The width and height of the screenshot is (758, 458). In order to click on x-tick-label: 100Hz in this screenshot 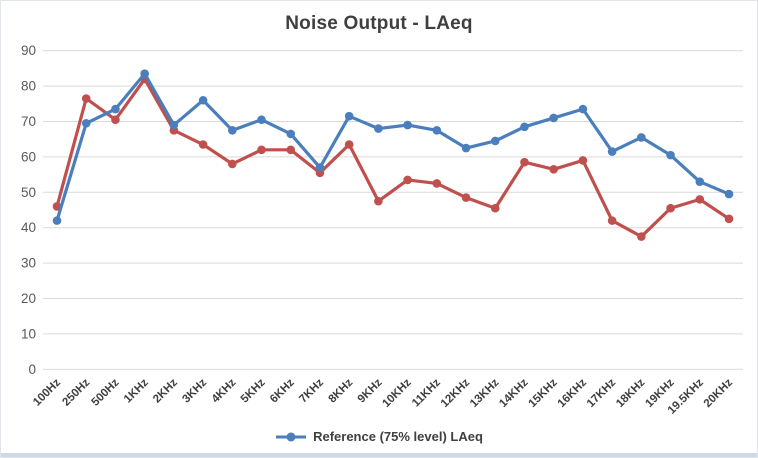, I will do `click(47, 392)`.